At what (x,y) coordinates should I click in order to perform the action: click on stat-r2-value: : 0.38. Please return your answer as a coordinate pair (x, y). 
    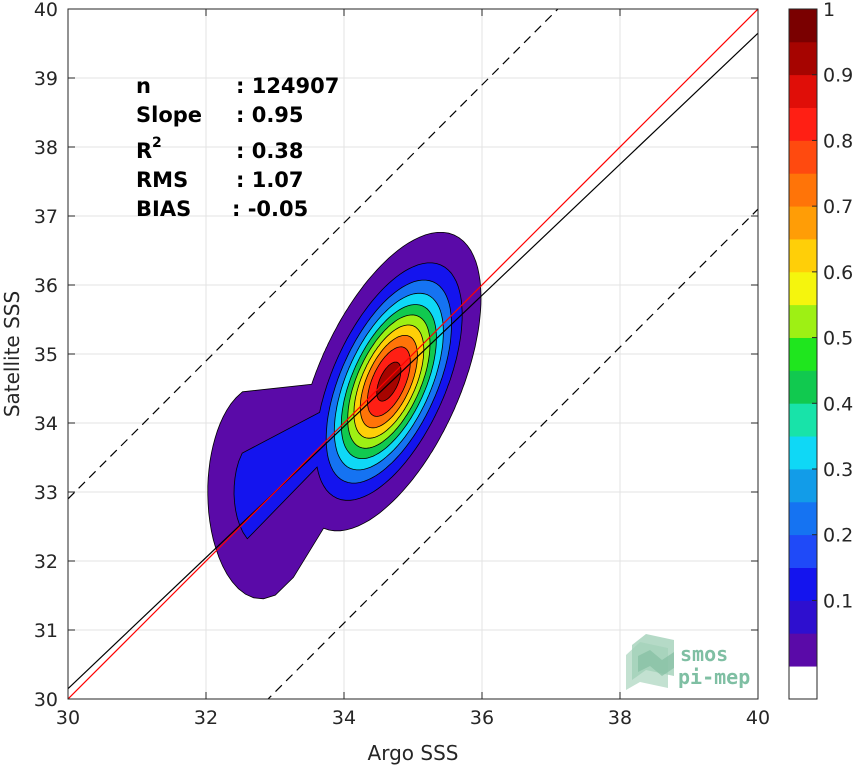
    Looking at the image, I should click on (270, 151).